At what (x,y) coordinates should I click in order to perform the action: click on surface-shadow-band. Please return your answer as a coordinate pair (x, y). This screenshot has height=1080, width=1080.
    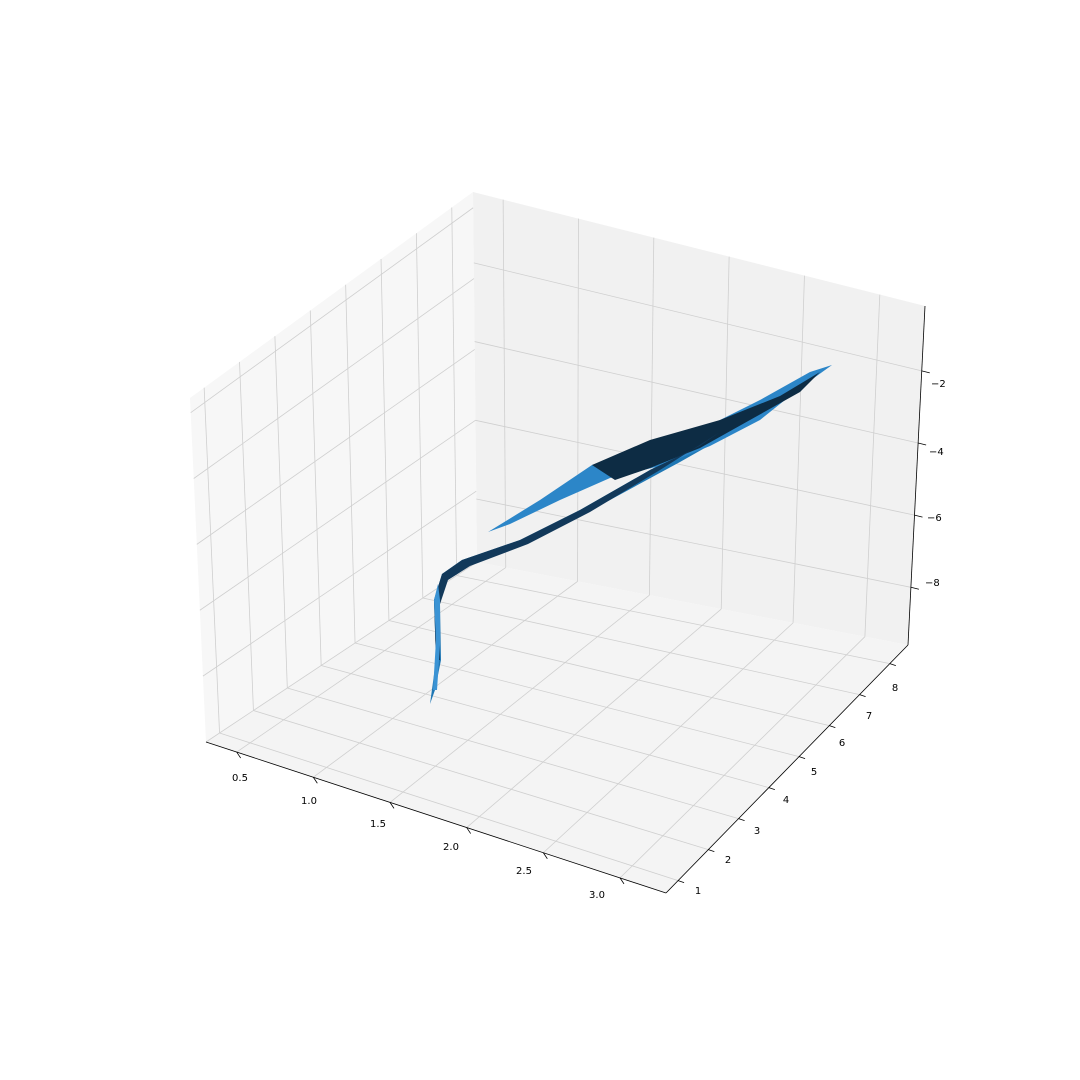
    Looking at the image, I should click on (706, 426).